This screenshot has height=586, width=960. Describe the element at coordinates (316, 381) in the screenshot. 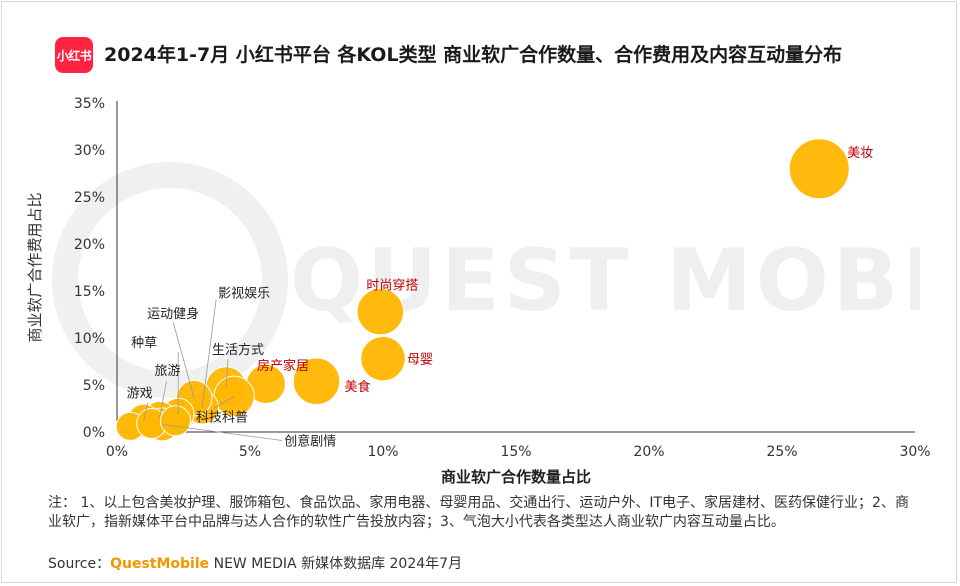

I see `bubble-美食` at that location.